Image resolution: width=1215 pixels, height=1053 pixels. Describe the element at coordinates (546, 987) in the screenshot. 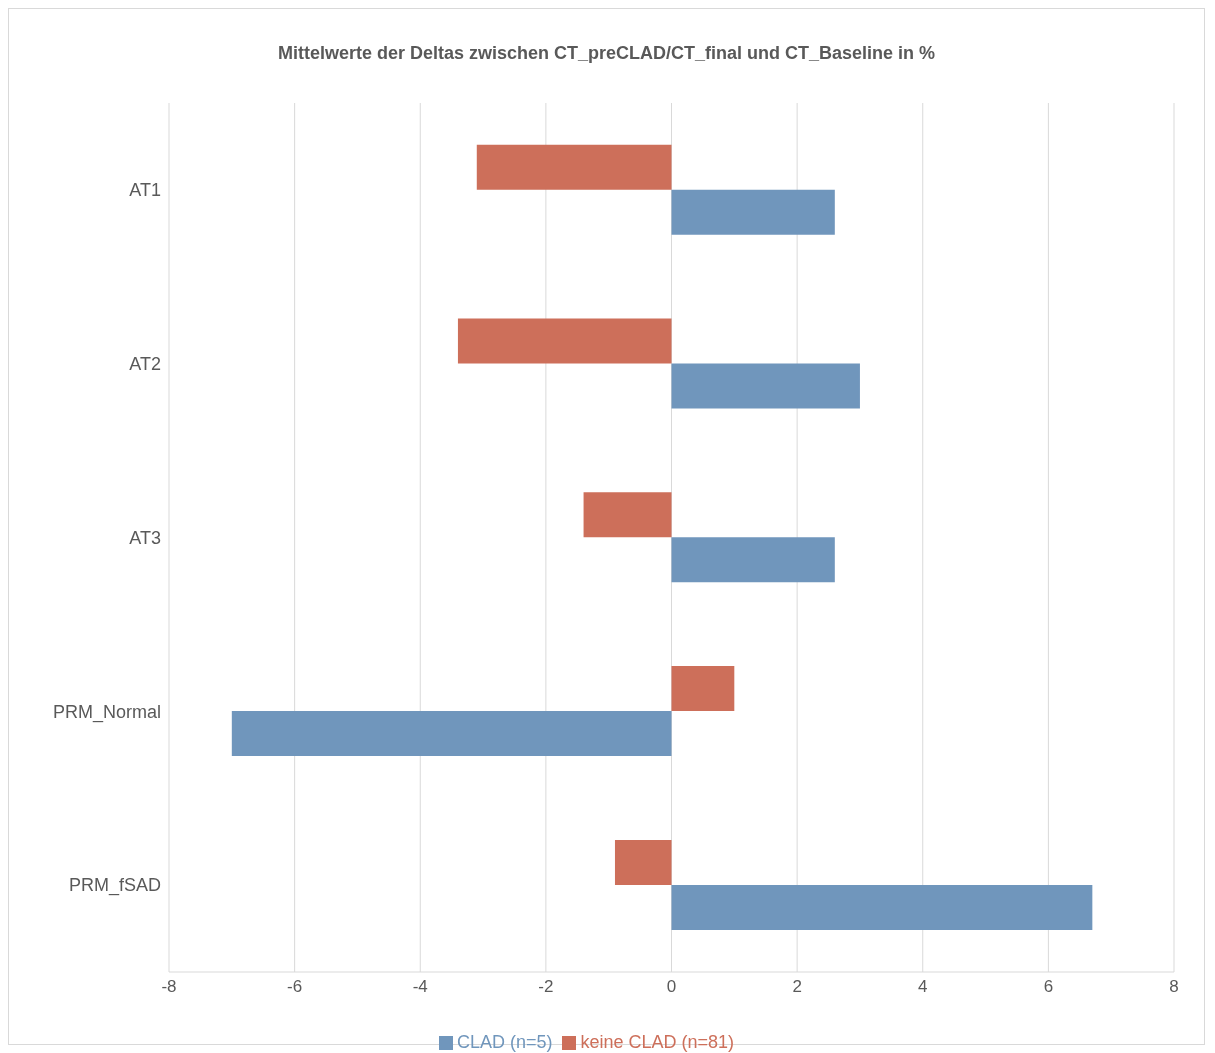

I see `x-tick-label: -2` at that location.